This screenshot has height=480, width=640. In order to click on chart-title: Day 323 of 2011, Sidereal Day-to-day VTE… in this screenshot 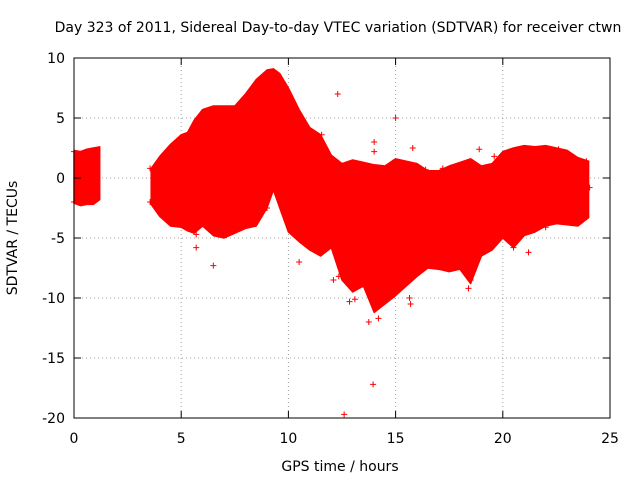, I will do `click(338, 28)`.